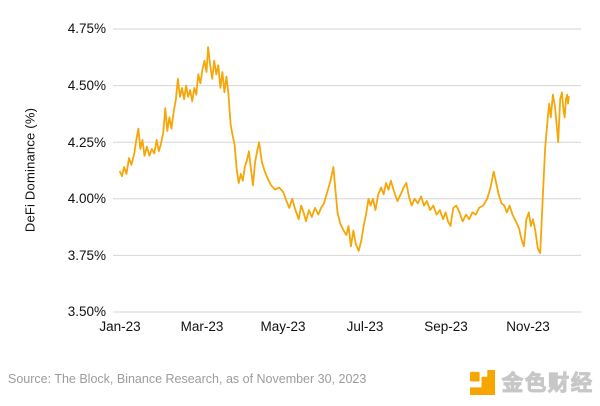 Image resolution: width=600 pixels, height=406 pixels. I want to click on jinse-logo-text: 金色财经, so click(548, 384).